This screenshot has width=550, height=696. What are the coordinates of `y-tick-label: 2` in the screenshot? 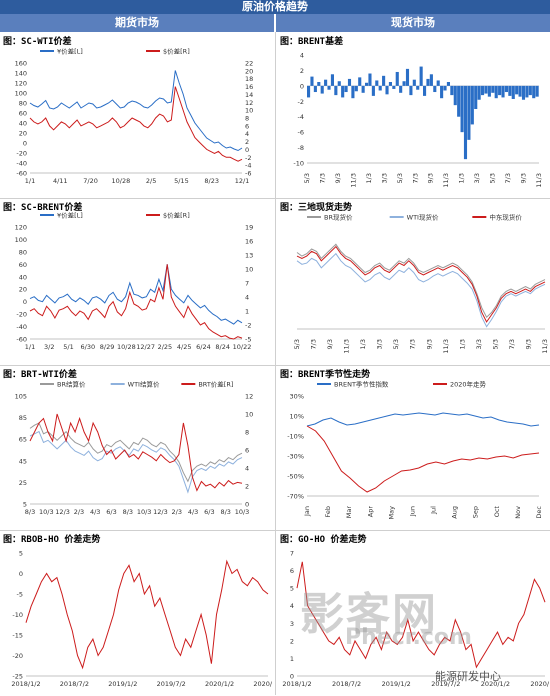 It's located at (302, 71).